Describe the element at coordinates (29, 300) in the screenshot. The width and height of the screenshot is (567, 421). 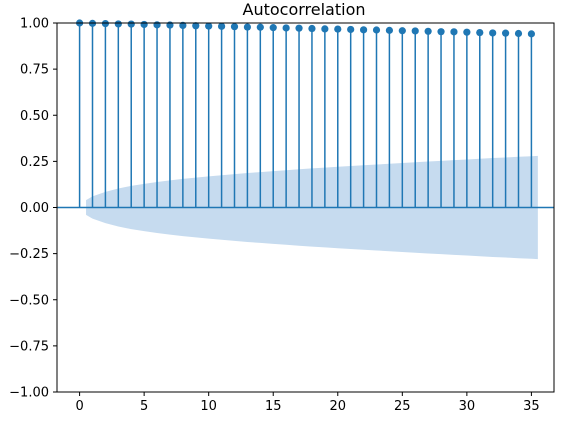
I see `y-tick-label: −0.50` at that location.